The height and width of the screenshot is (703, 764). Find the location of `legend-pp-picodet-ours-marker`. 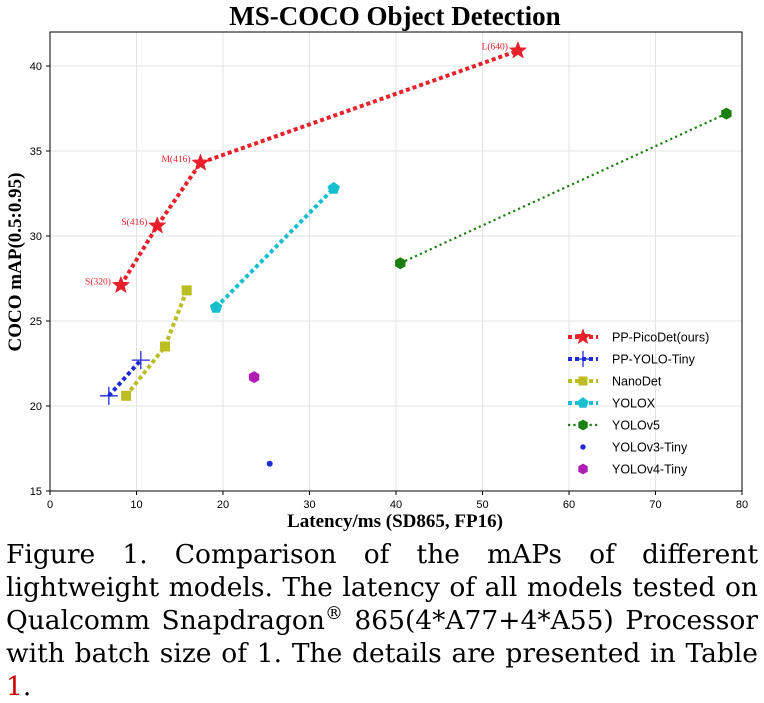

legend-pp-picodet-ours-marker is located at coordinates (583, 336).